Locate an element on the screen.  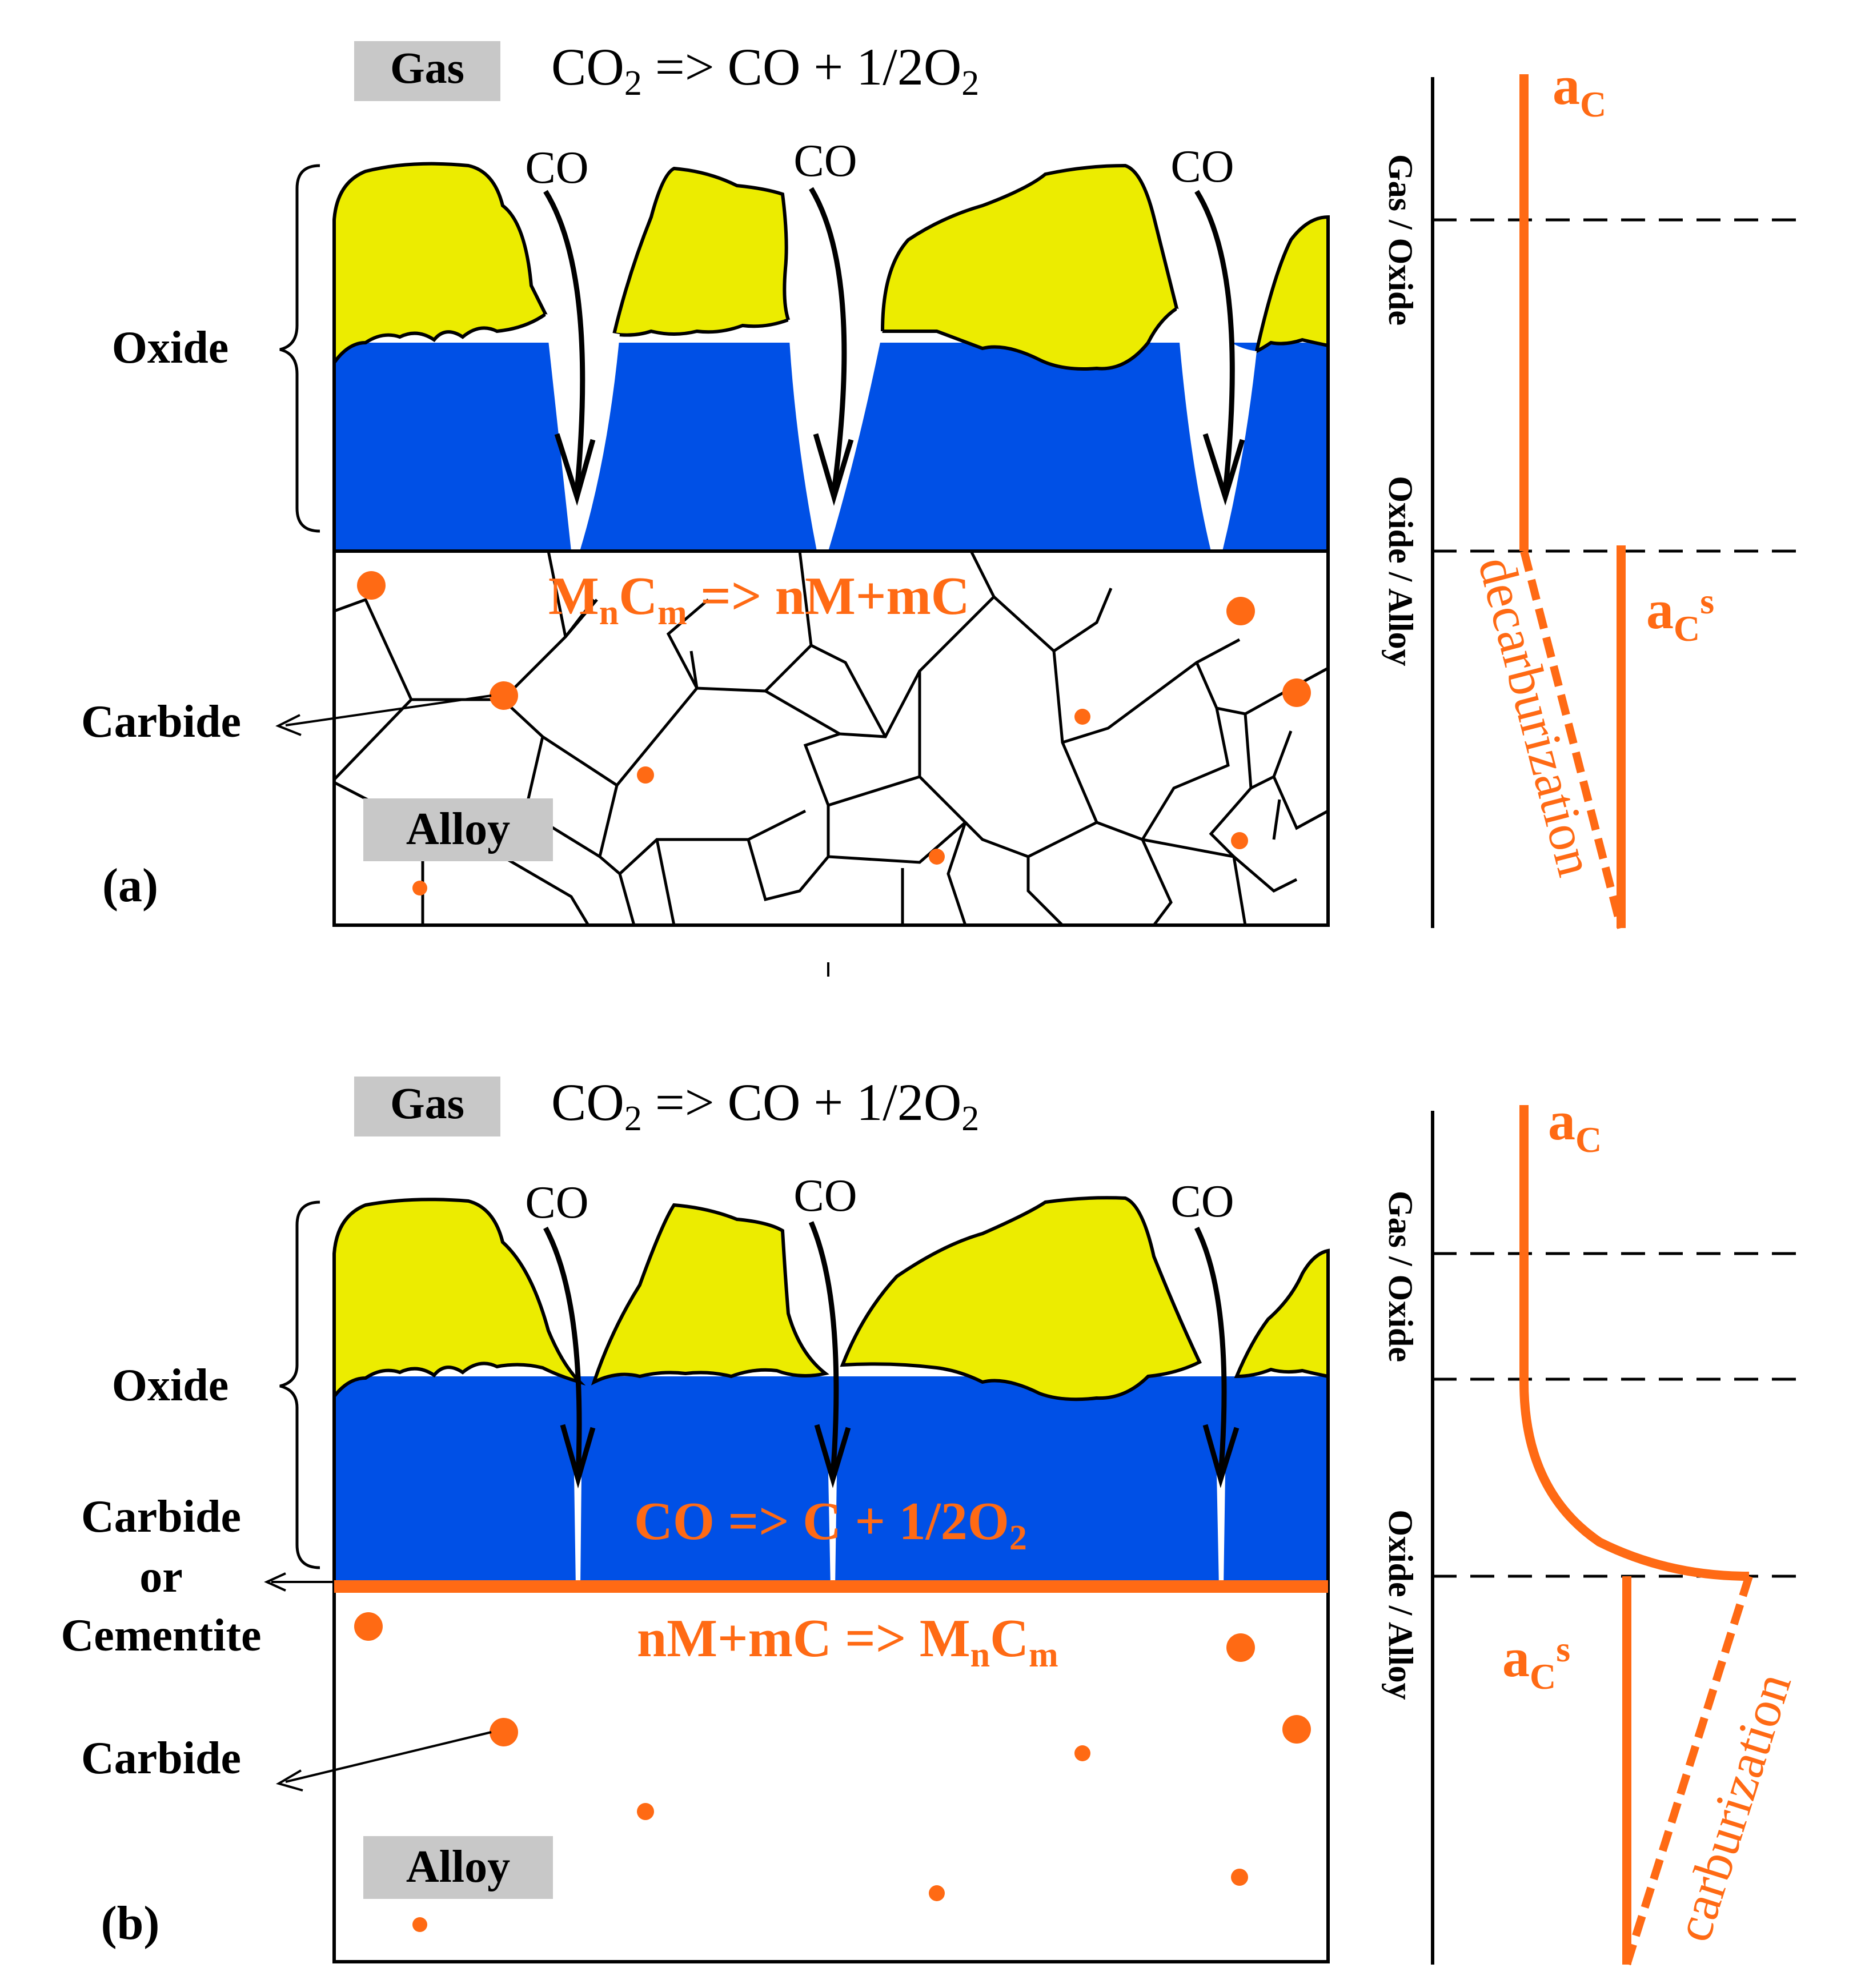
carbide-cementite-label-line-3: Cementite is located at coordinates (162, 1636).